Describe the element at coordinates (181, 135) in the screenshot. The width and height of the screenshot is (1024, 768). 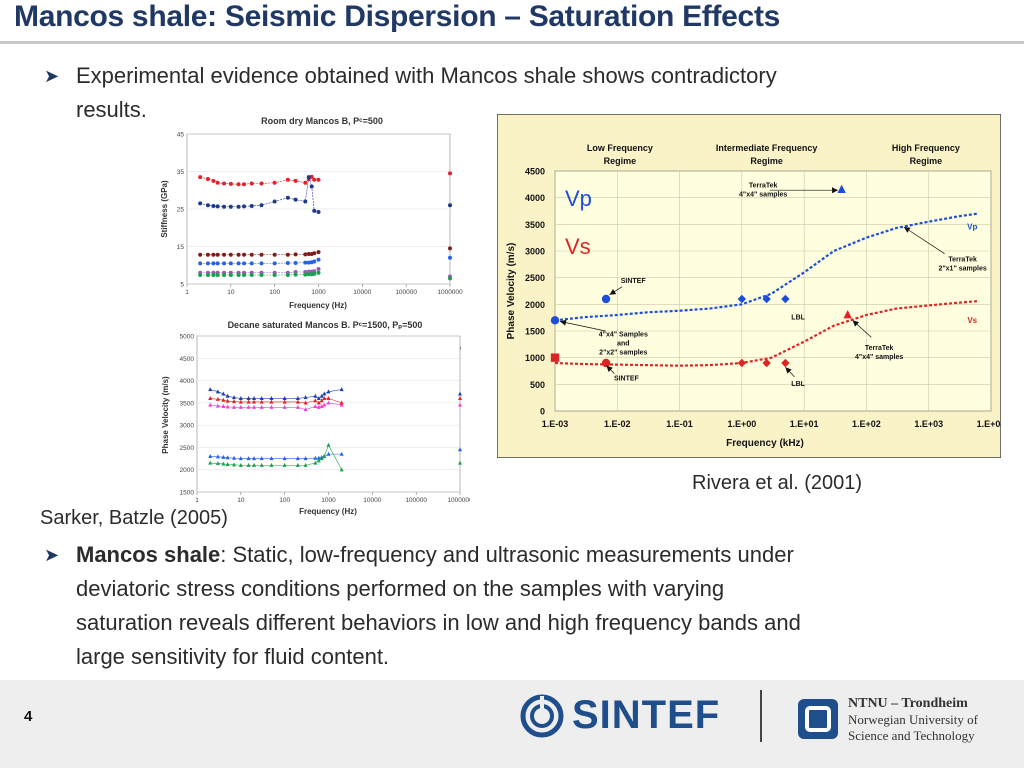
I see `s-ytick-label: 45` at that location.